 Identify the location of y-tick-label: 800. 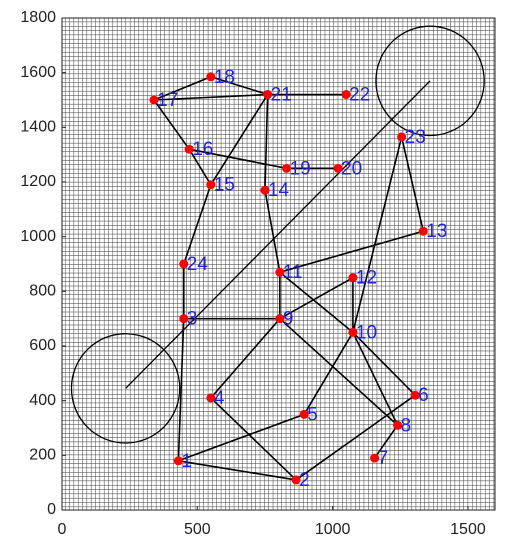
(42, 291).